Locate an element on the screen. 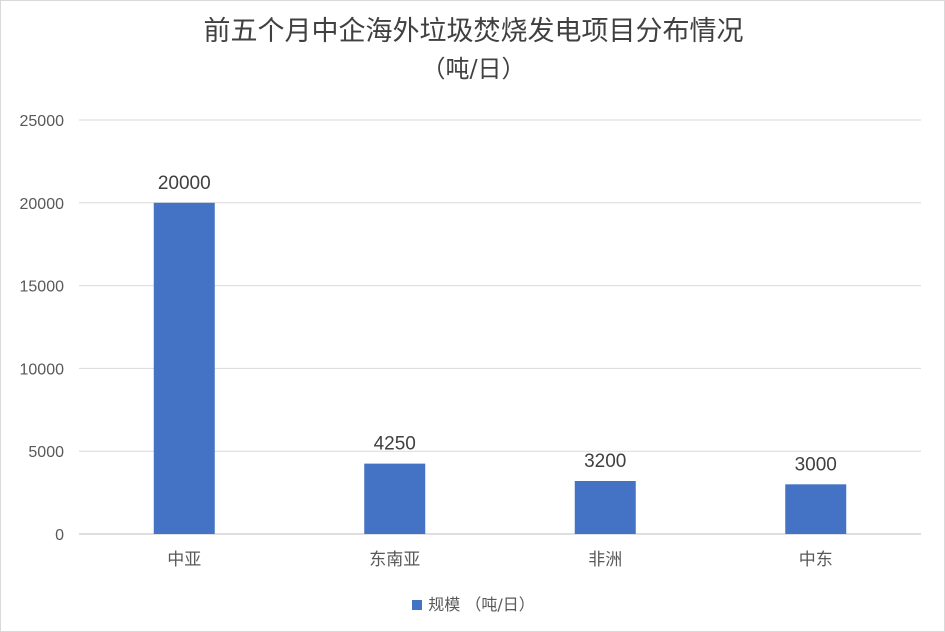 The height and width of the screenshot is (632, 945). legend: 规模 （吨/日） is located at coordinates (473, 603).